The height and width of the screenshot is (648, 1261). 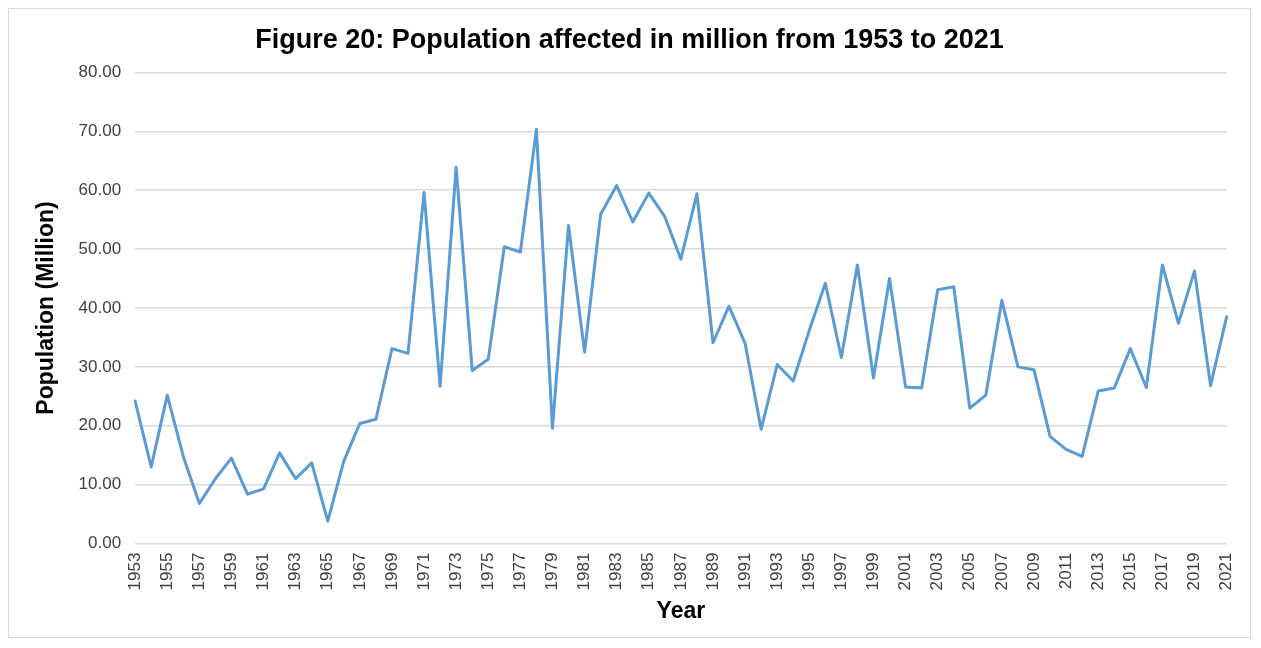 What do you see at coordinates (1194, 571) in the screenshot?
I see `x-tick-label: 2019` at bounding box center [1194, 571].